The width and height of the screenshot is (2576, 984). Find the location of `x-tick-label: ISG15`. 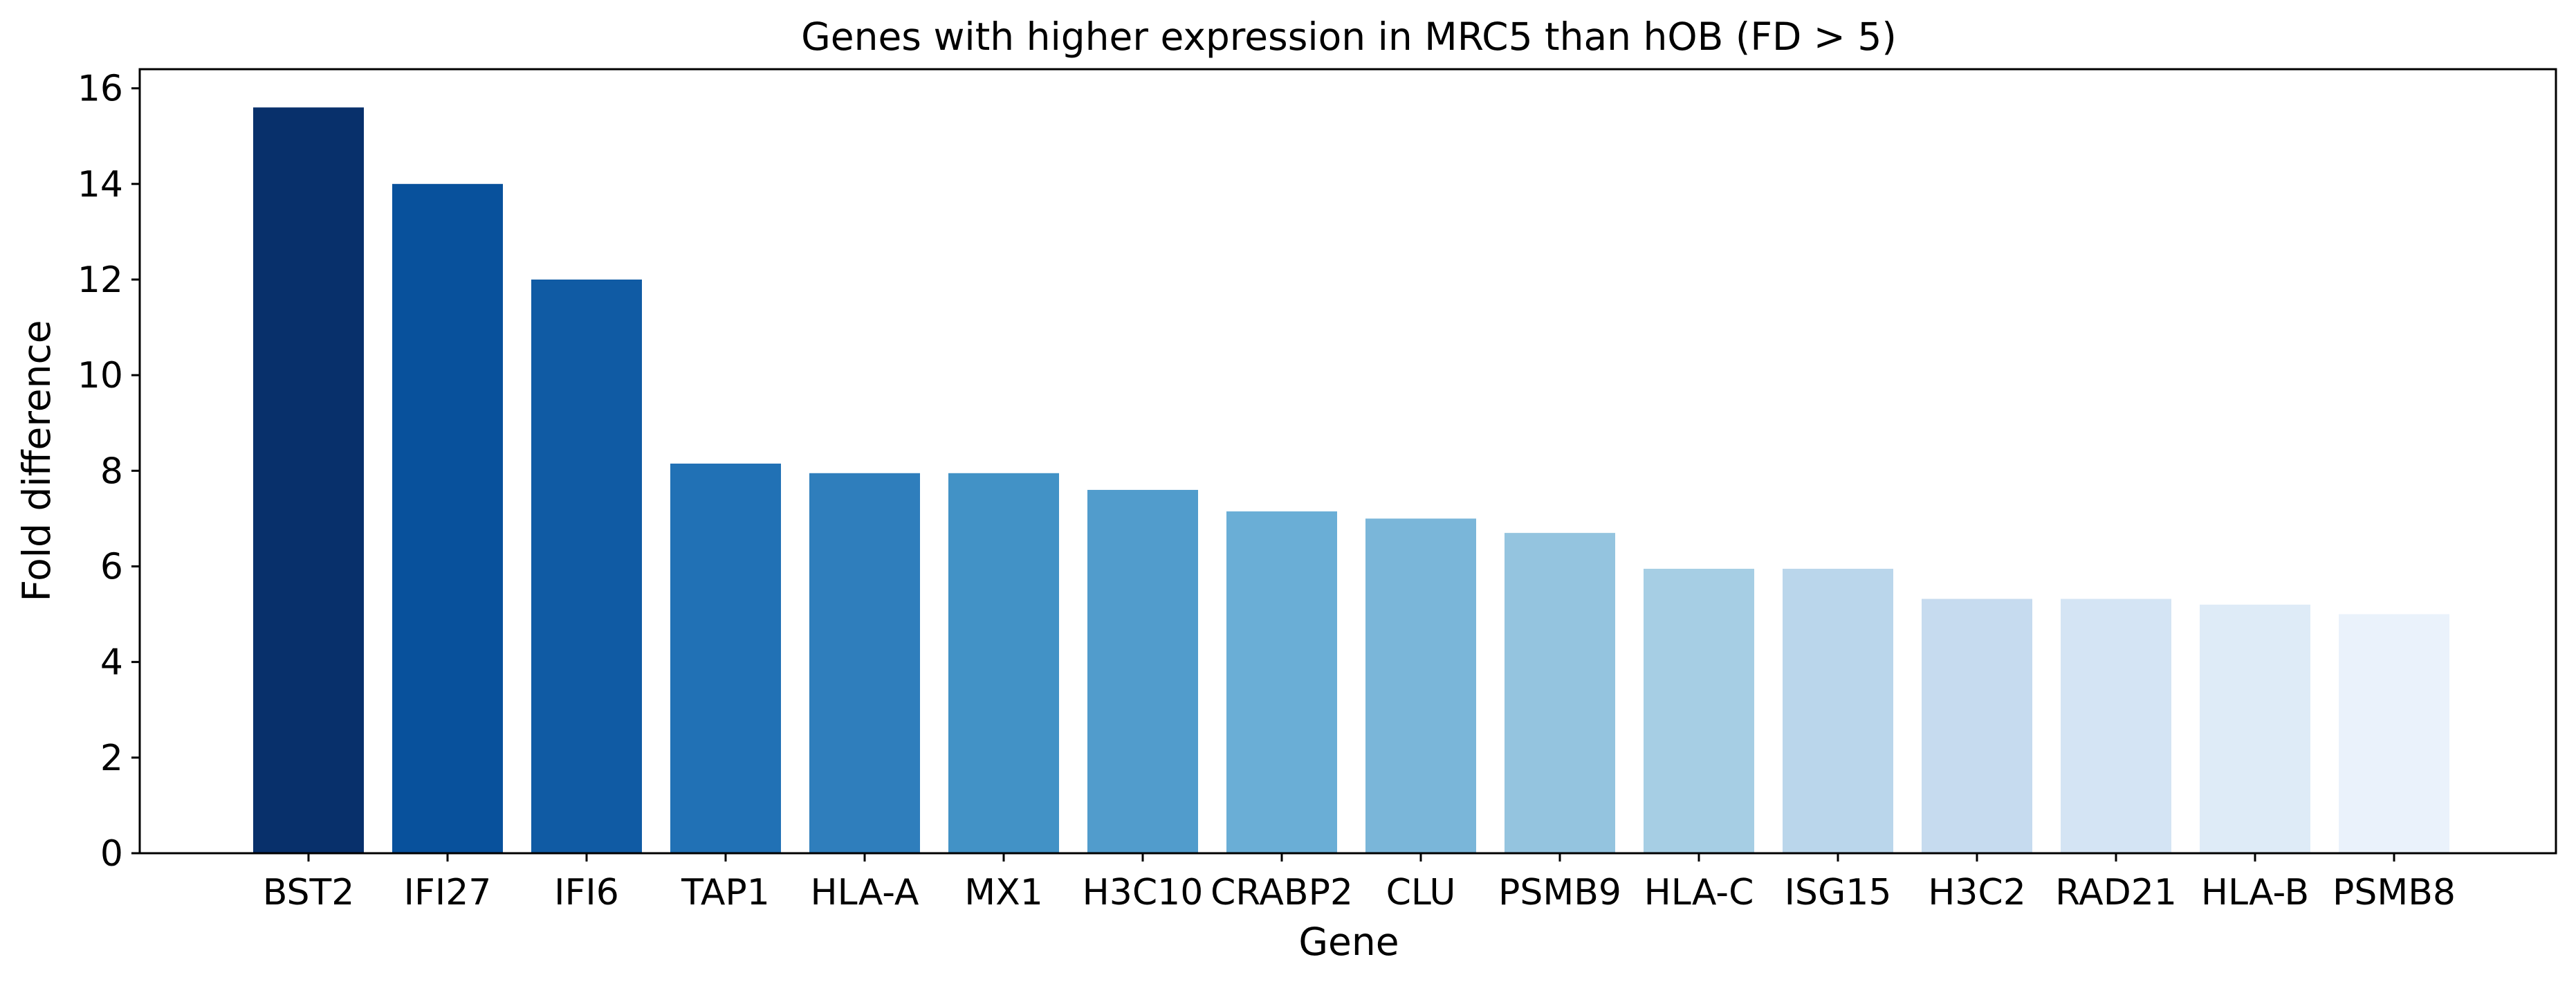

x-tick-label: ISG15 is located at coordinates (1838, 892).